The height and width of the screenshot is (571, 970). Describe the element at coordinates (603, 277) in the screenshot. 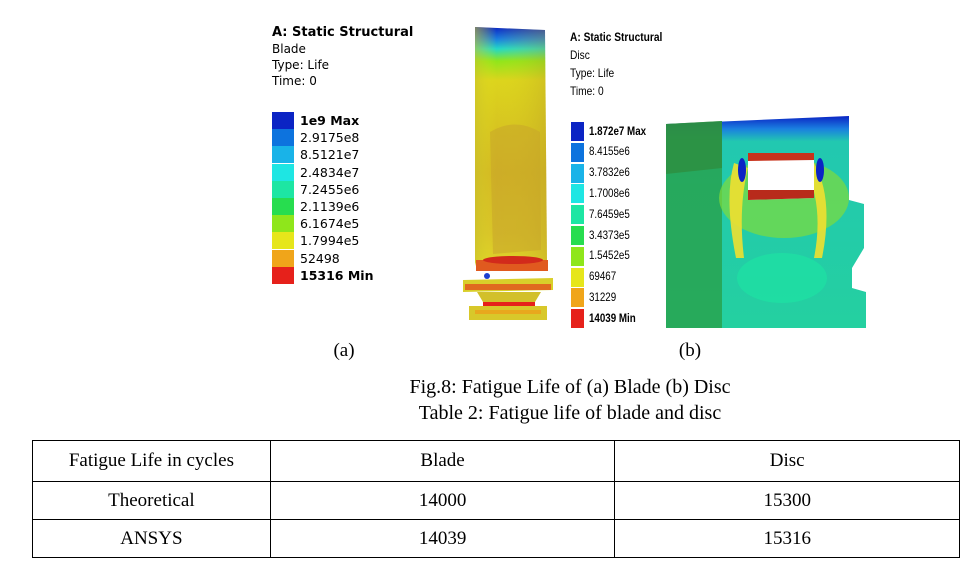

I see `legend-label: 69467` at that location.